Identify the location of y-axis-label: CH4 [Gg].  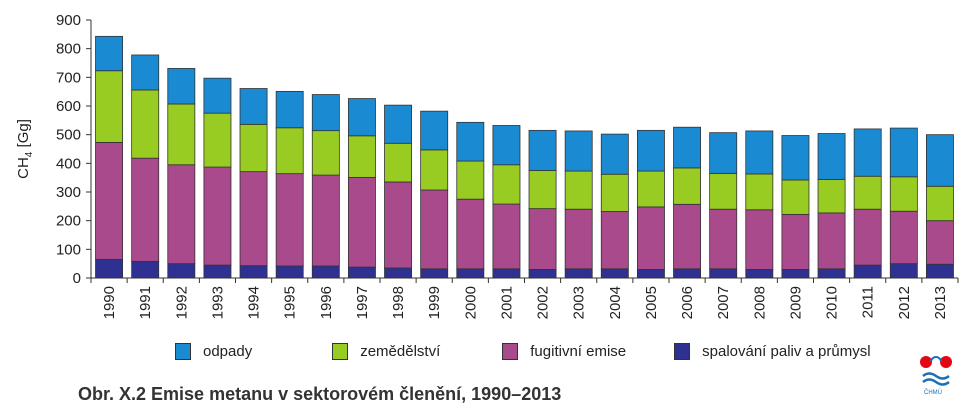
(25, 149).